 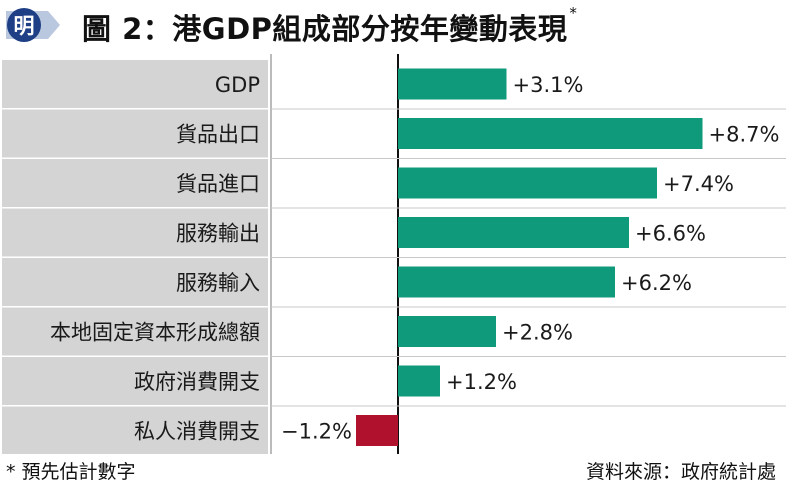 What do you see at coordinates (218, 184) in the screenshot?
I see `category-label: 貨品進口` at bounding box center [218, 184].